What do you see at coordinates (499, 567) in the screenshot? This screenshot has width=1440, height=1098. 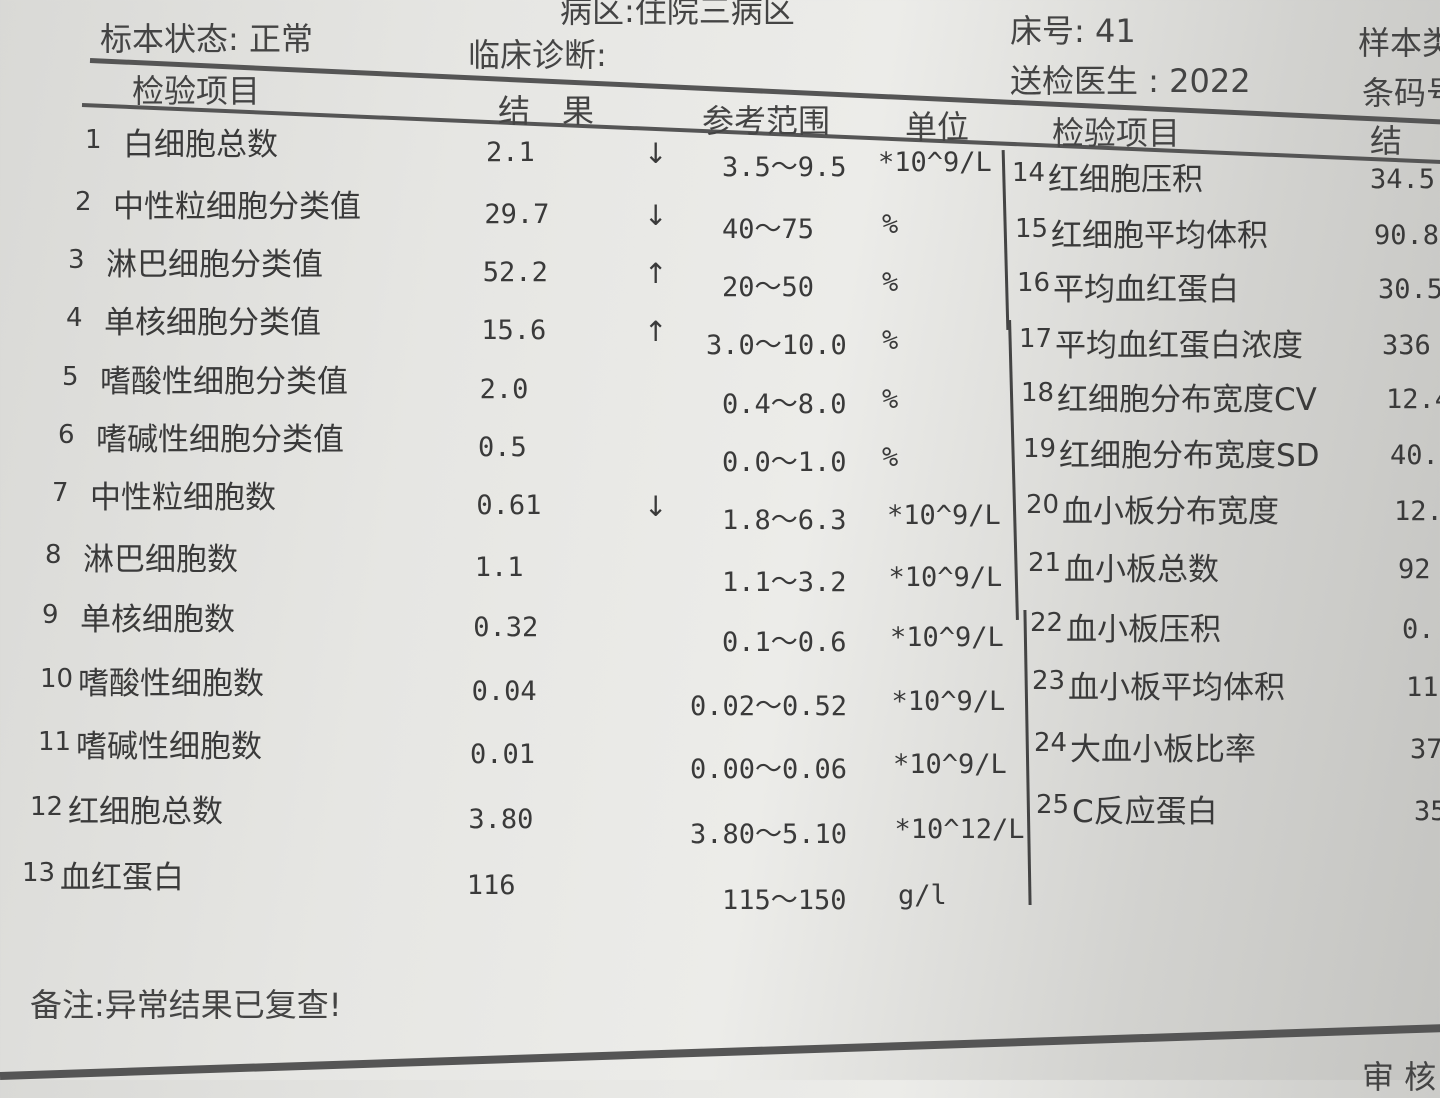 I see `result-value: 1.1` at bounding box center [499, 567].